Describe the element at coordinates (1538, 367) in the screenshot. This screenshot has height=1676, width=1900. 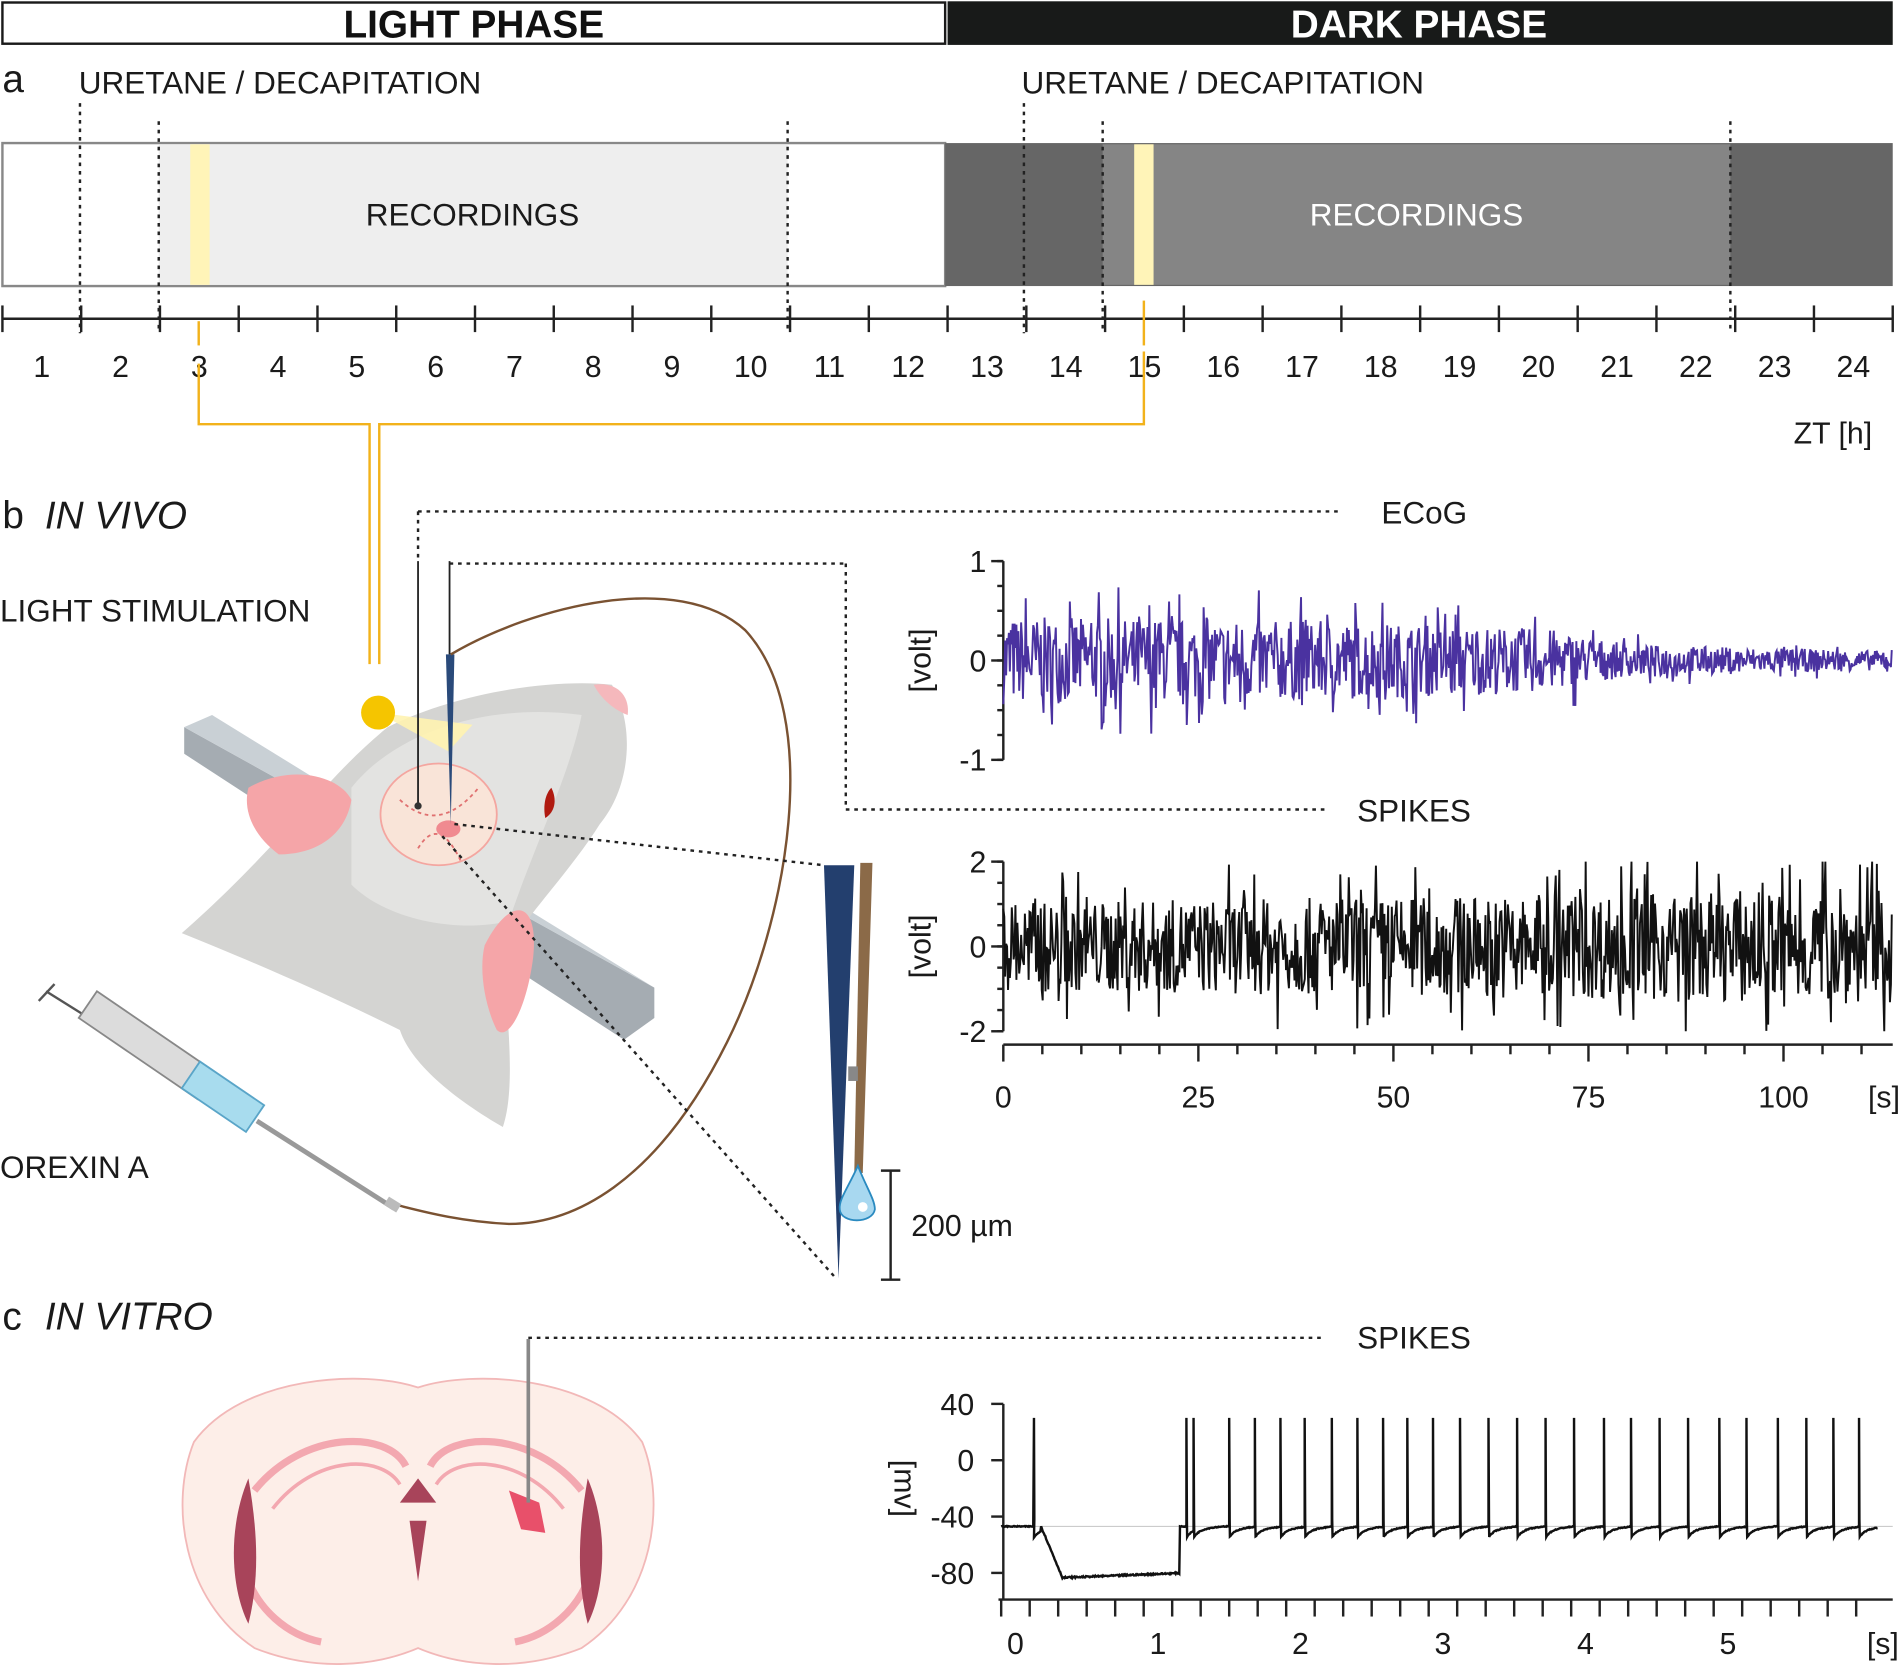
I see `zt-tick-label: 20` at that location.